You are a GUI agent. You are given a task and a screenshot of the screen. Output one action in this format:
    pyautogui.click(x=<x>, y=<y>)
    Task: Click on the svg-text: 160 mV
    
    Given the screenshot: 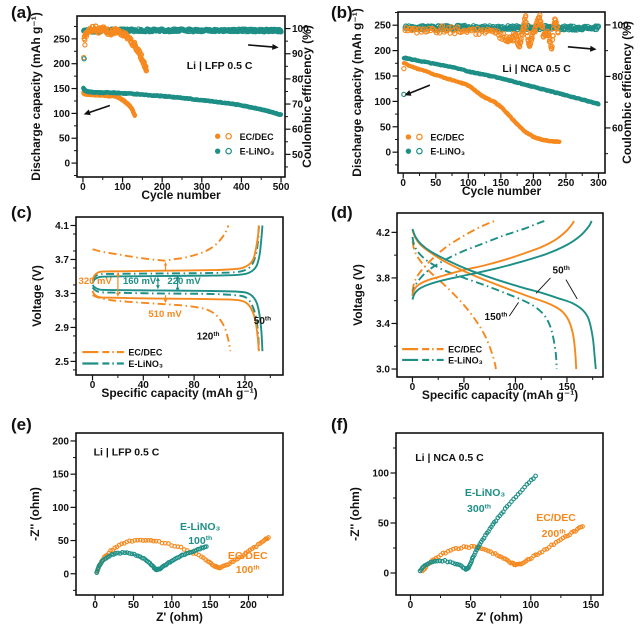 What is the action you would take?
    pyautogui.click(x=140, y=281)
    